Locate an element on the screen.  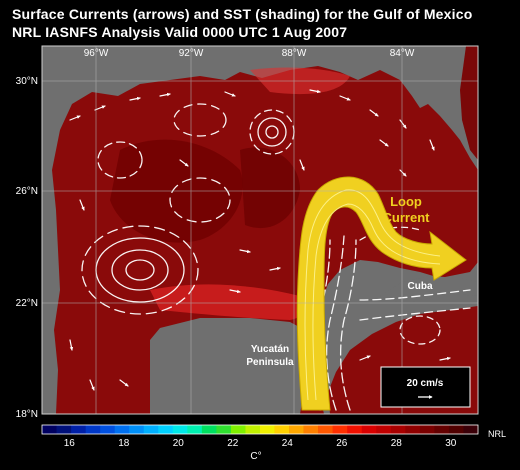
atlantic-ocean is located at coordinates (469, 103).